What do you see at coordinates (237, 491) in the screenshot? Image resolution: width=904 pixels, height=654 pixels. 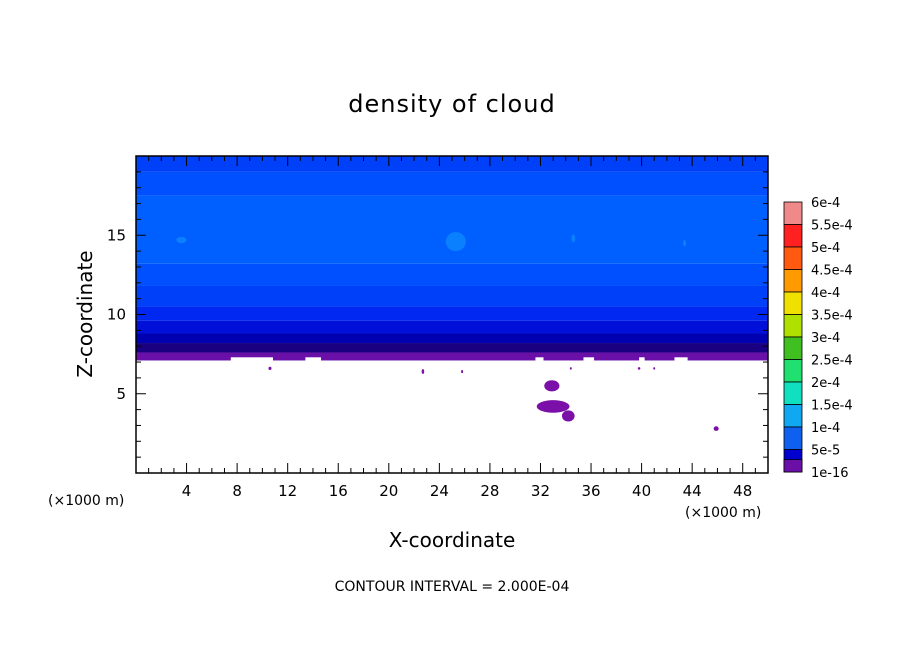 I see `x-tick-label: 8` at bounding box center [237, 491].